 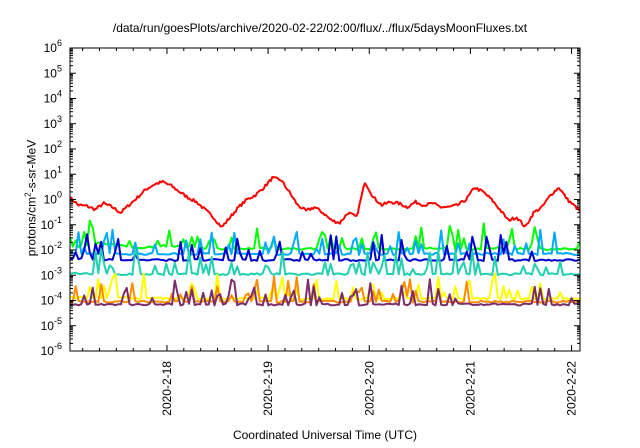 What do you see at coordinates (325, 435) in the screenshot?
I see `x-axis-label: Coordinated Universal Time (UTC)` at bounding box center [325, 435].